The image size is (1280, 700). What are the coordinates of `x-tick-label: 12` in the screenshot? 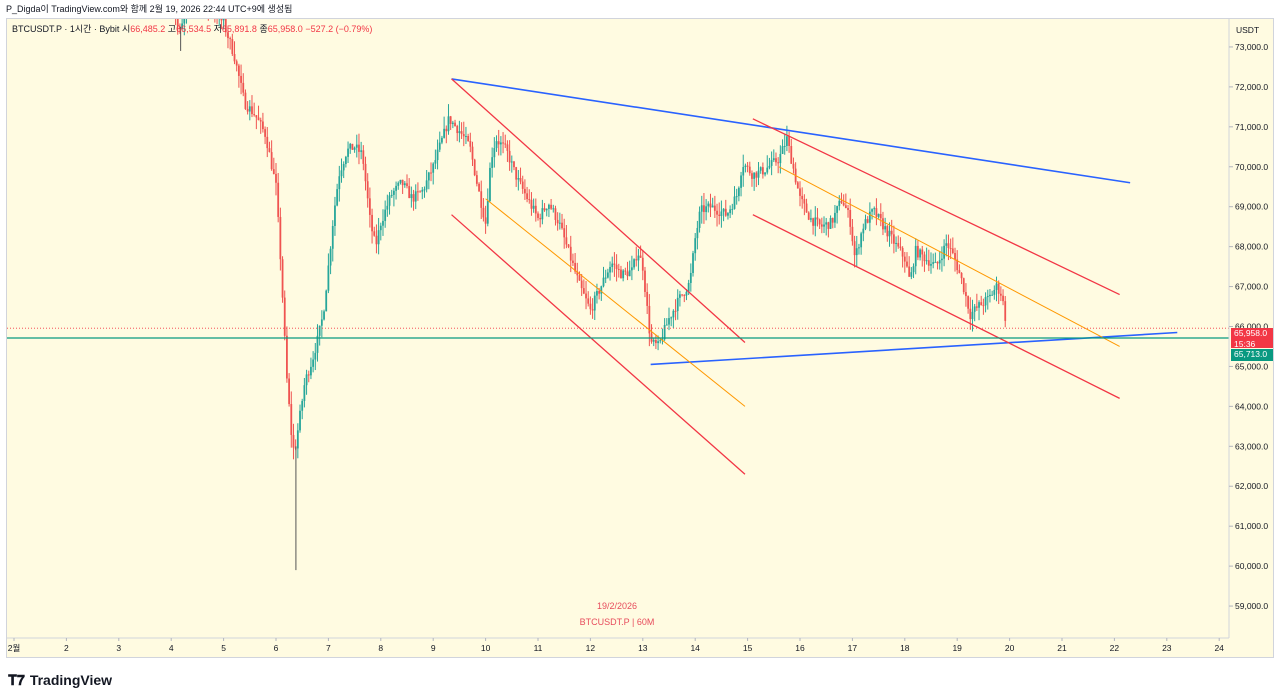 It's located at (591, 648).